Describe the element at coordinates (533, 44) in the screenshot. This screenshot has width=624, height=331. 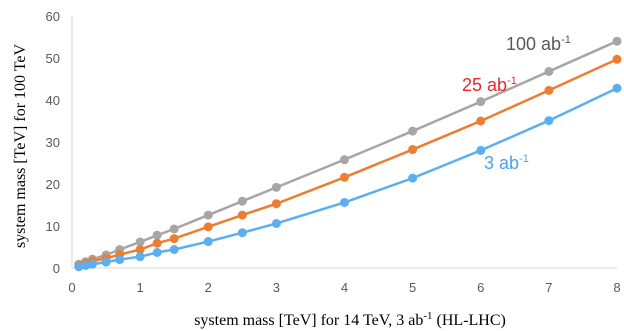
I see `series-label-100-base: 100 ab` at that location.